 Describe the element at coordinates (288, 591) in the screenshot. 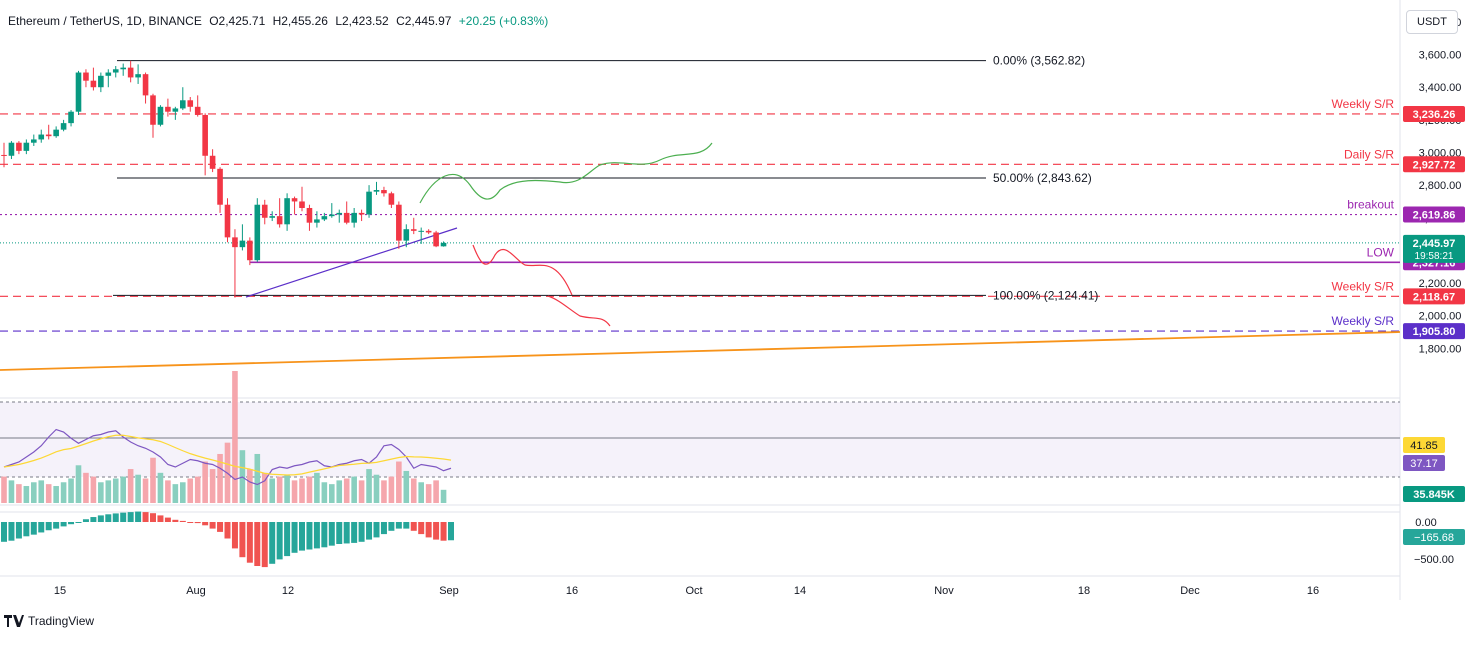

I see `time-tick-label: 12` at that location.